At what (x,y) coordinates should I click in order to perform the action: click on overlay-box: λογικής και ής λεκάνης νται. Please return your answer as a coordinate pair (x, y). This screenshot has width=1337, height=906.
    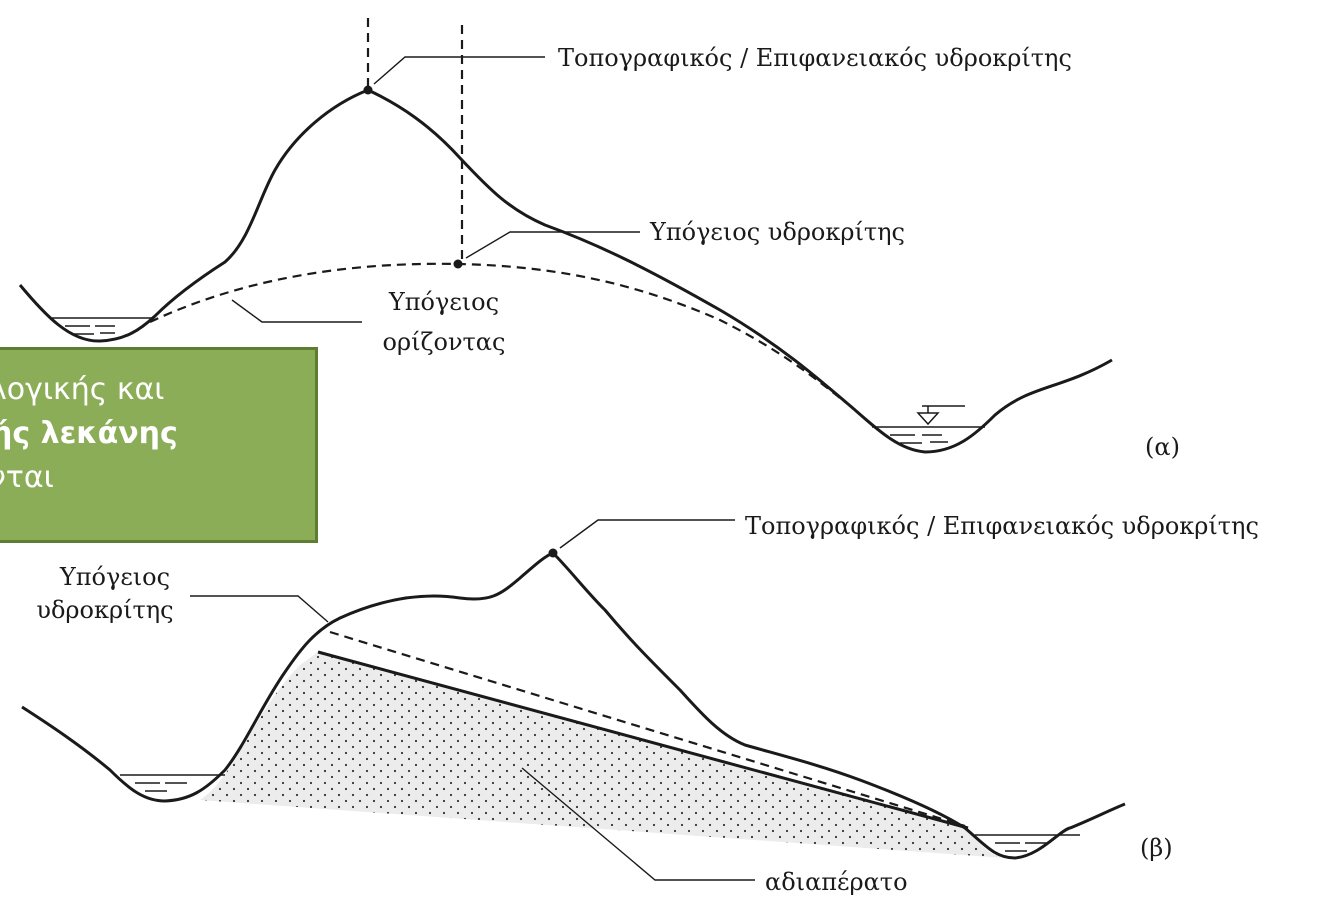
    Looking at the image, I should click on (159, 445).